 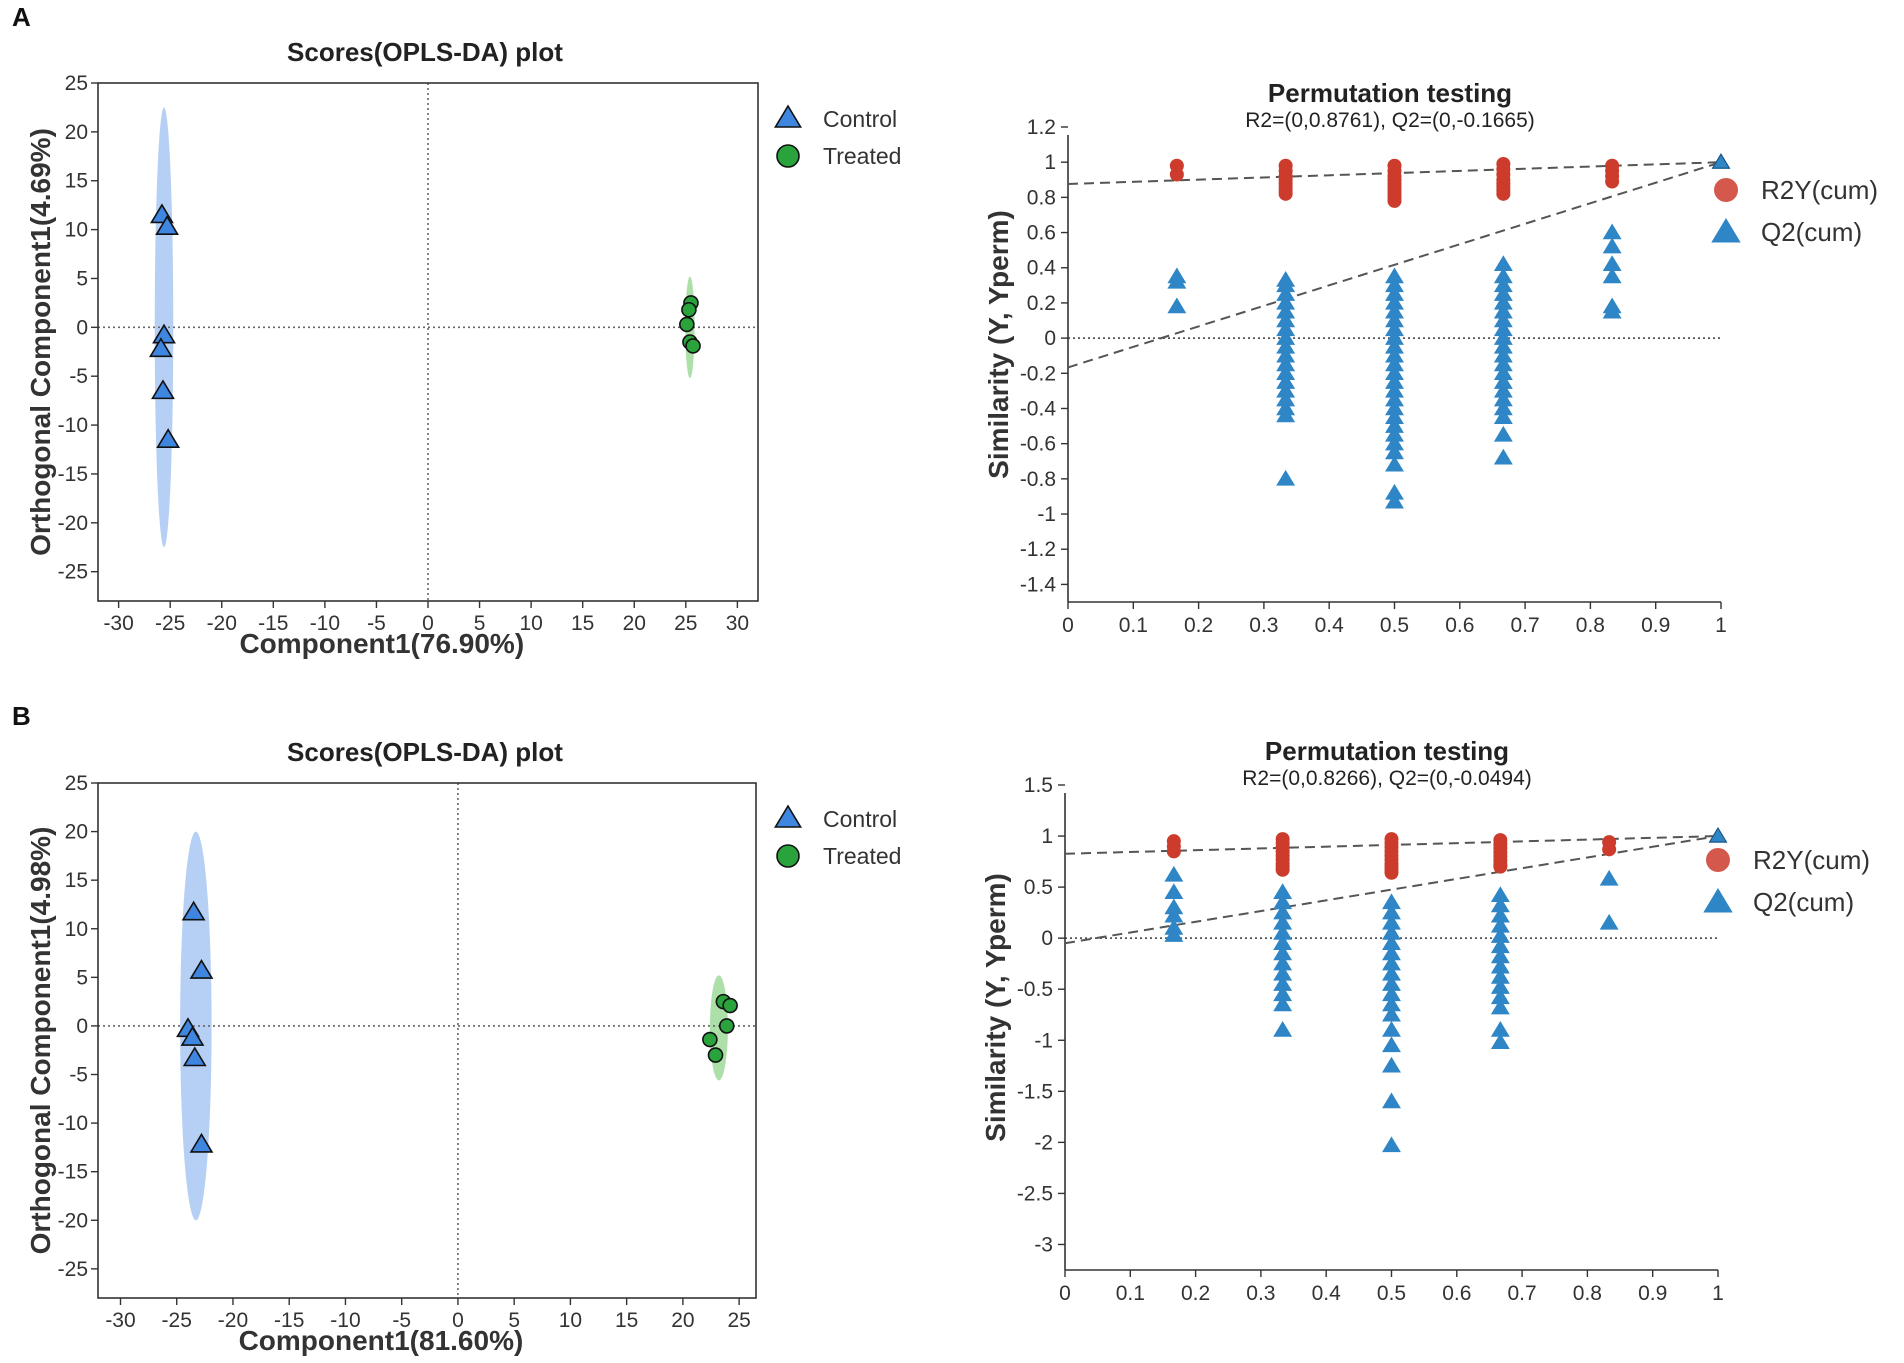 I want to click on legend-marker-control, so click(x=788, y=116).